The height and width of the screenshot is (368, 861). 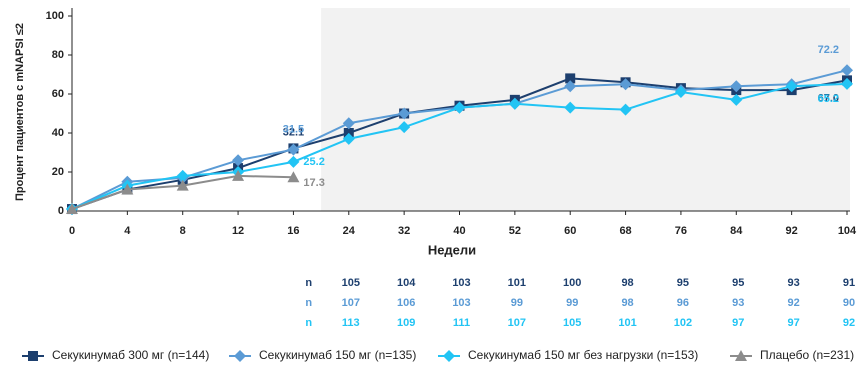 What do you see at coordinates (313, 183) in the screenshot?
I see `data-label: 17.3` at bounding box center [313, 183].